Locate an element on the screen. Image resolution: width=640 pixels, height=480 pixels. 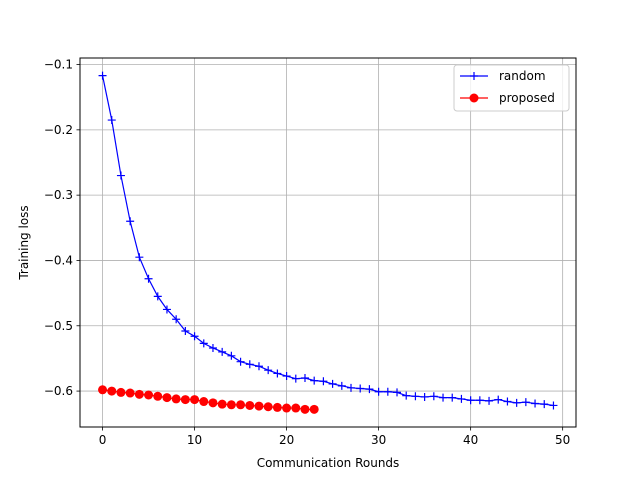
y-tick-label: −0.5 is located at coordinates (58, 326).